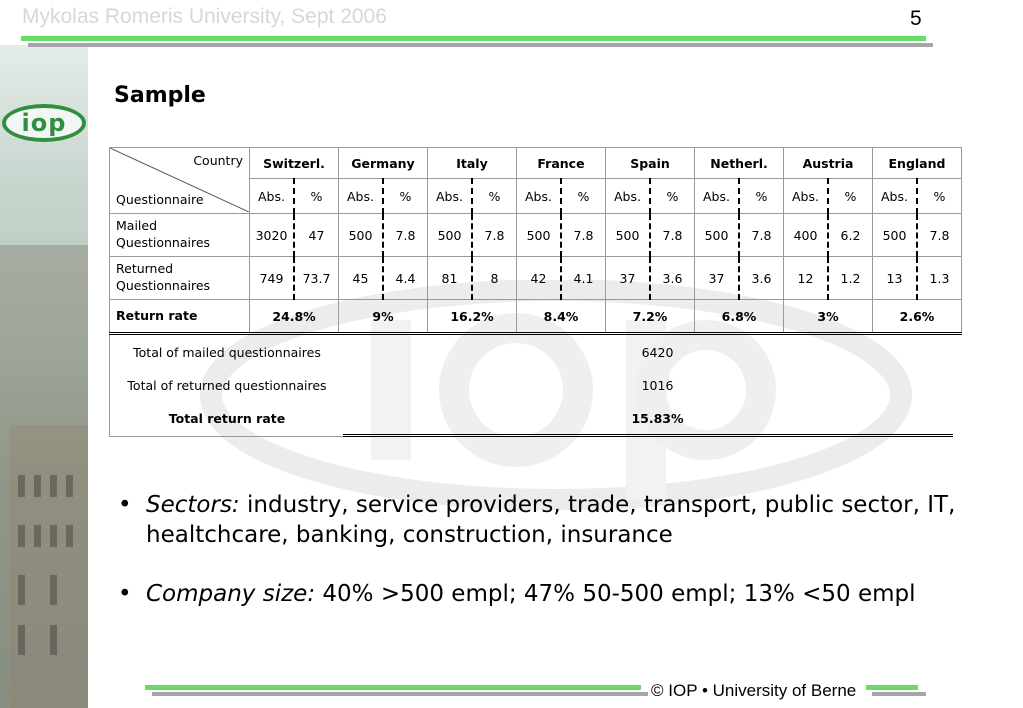  What do you see at coordinates (272, 235) in the screenshot?
I see `table-cell: 3020` at bounding box center [272, 235].